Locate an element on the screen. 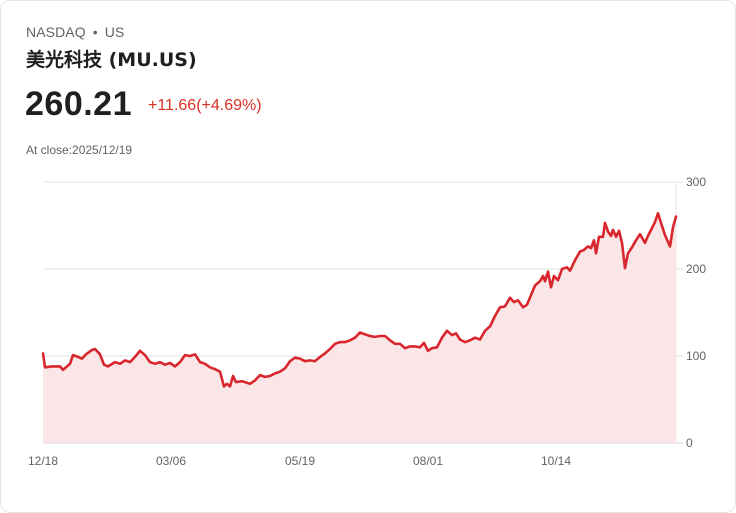  x-axis: 12/18 03/06 05/19 08/01 10/14 is located at coordinates (299, 461).